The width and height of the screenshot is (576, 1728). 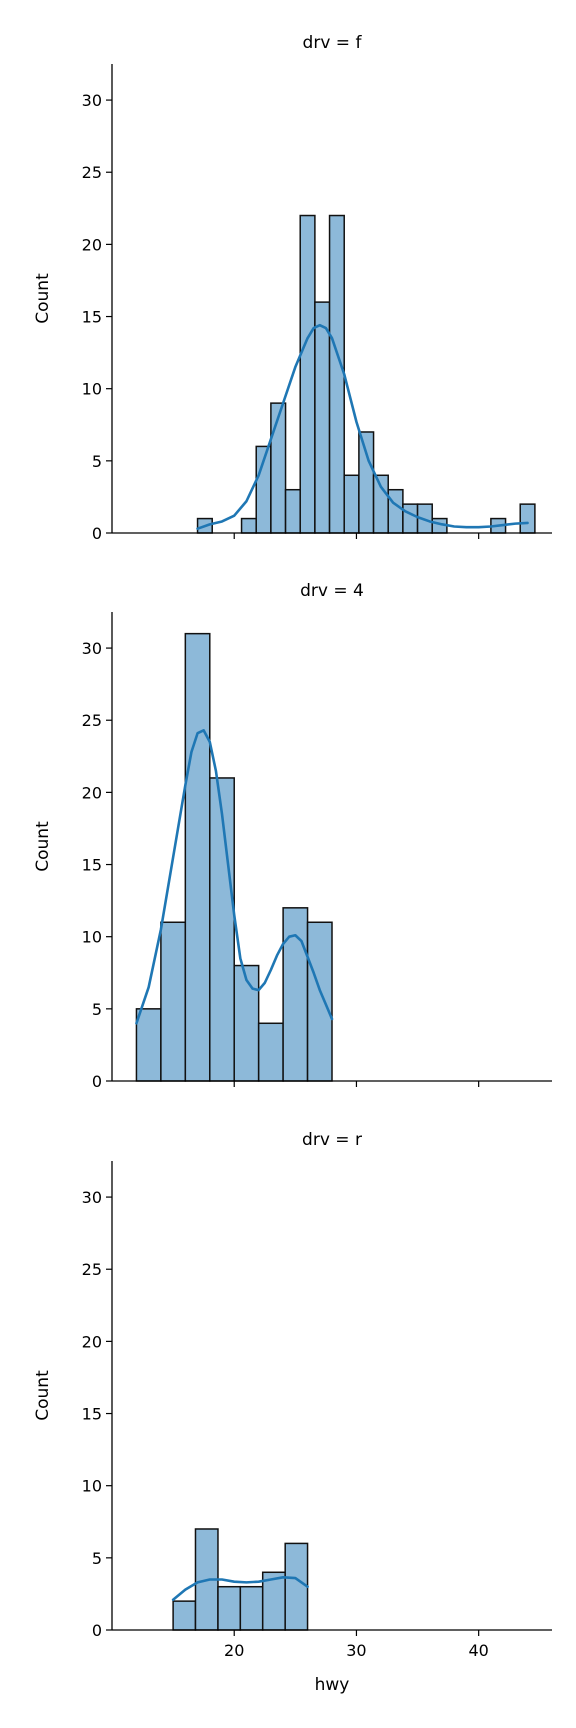 What do you see at coordinates (478, 1650) in the screenshot?
I see `x-tick-label: 40` at bounding box center [478, 1650].